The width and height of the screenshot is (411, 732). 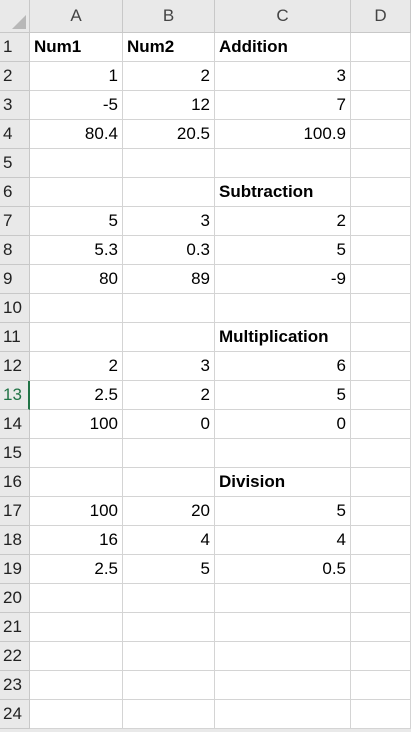 I want to click on row-header-21: 21, so click(x=15, y=627).